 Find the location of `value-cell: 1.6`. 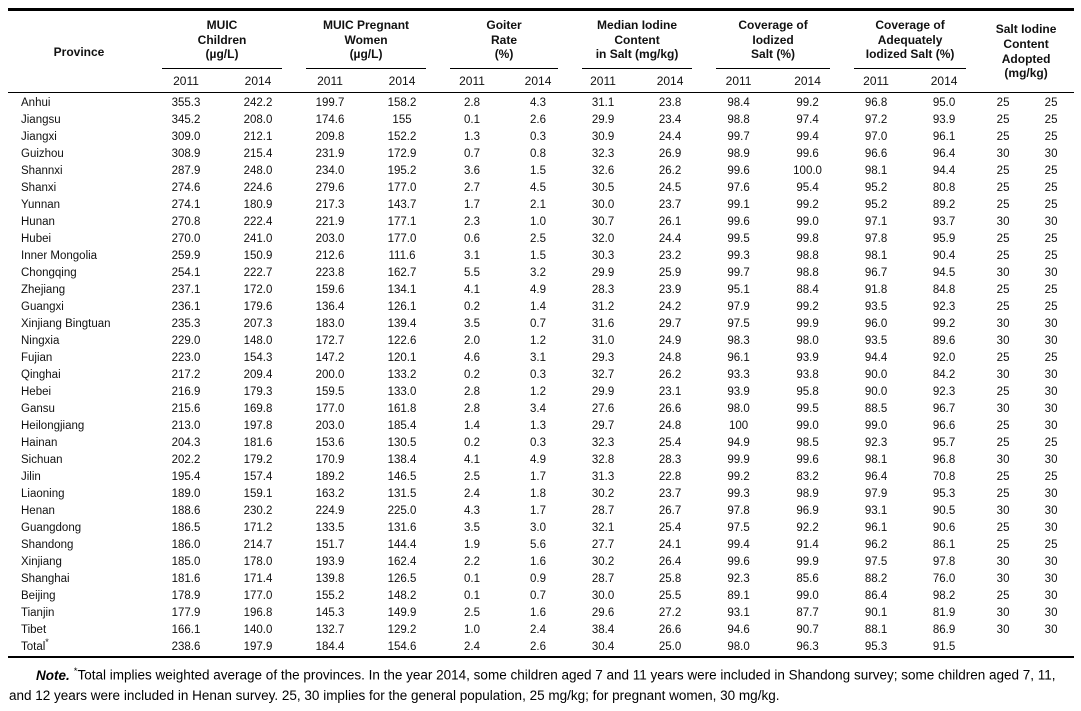

value-cell: 1.6 is located at coordinates (538, 613).